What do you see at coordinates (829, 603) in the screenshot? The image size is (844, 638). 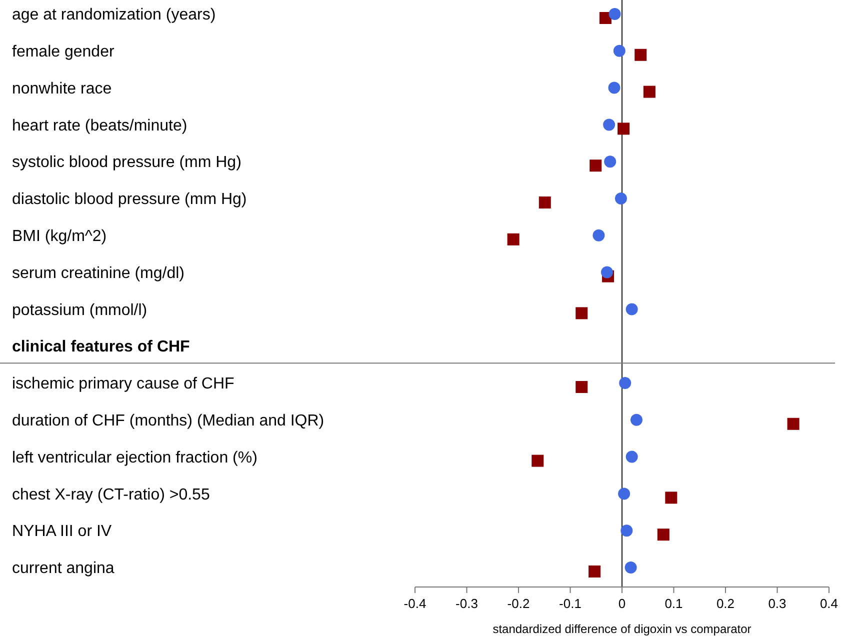 I see `x-tick-label: 0.4` at bounding box center [829, 603].